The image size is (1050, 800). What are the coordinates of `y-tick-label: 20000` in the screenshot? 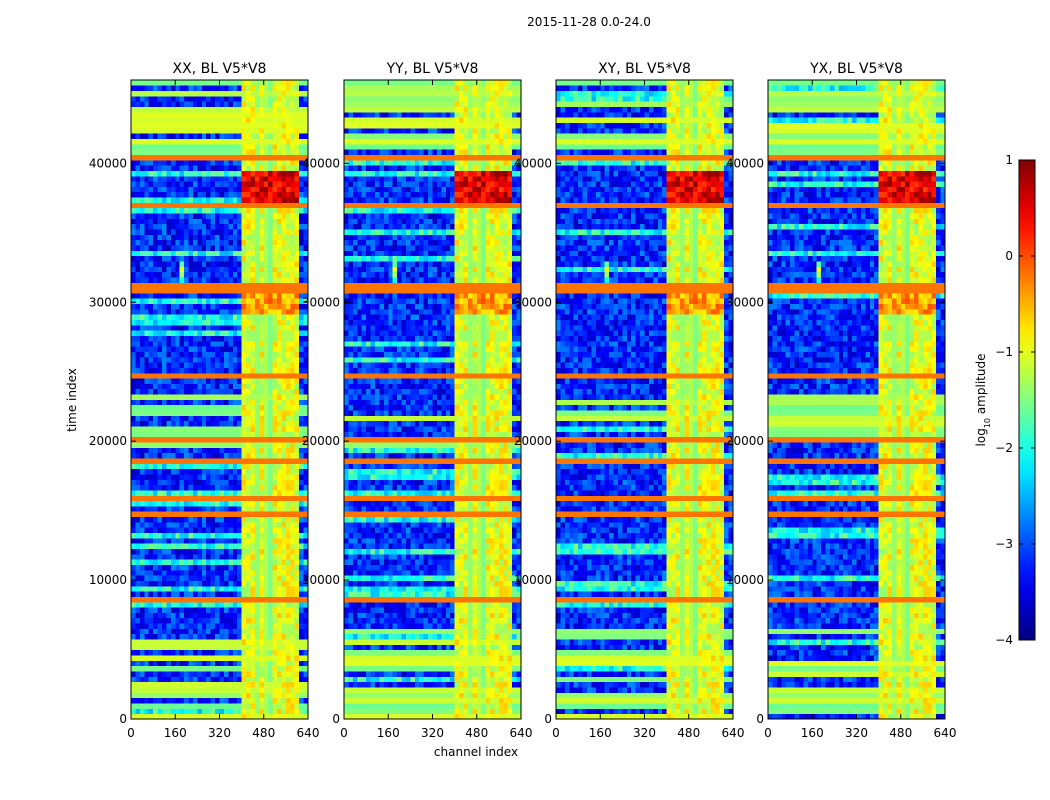 It's located at (108, 441).